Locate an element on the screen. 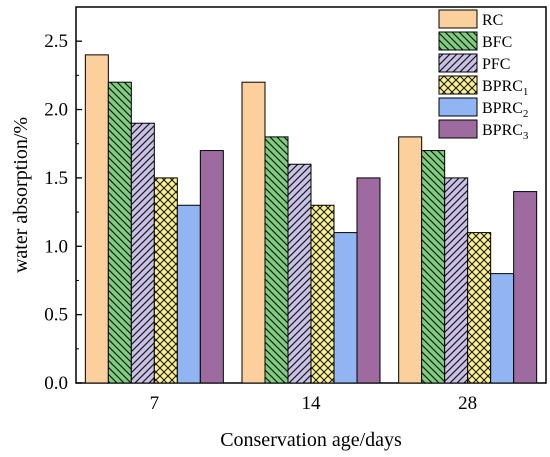 This screenshot has height=457, width=550. legend-label-bfc: BFC is located at coordinates (497, 42).